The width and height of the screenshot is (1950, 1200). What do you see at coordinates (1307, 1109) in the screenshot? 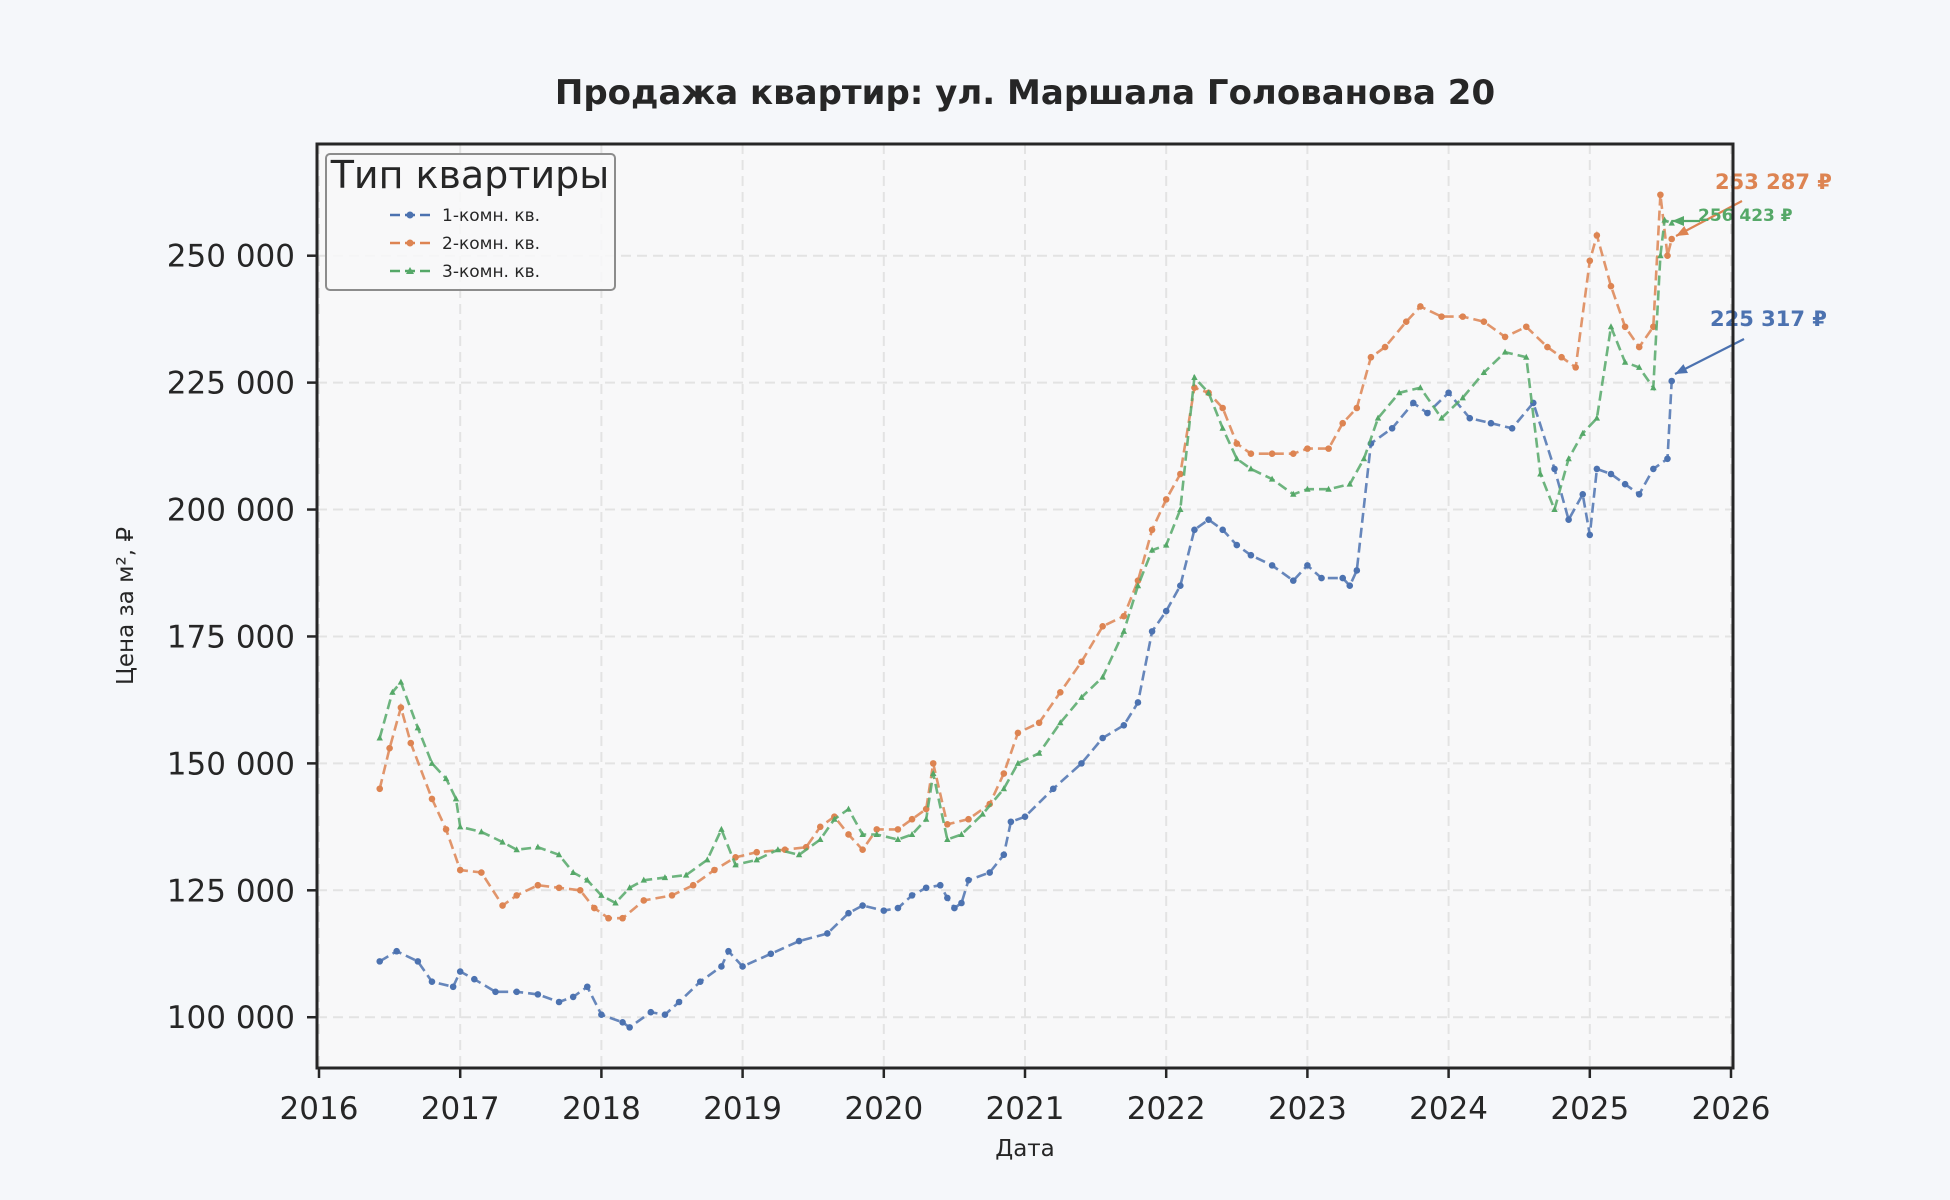
I see `x-tick-label: 2023` at bounding box center [1307, 1109].